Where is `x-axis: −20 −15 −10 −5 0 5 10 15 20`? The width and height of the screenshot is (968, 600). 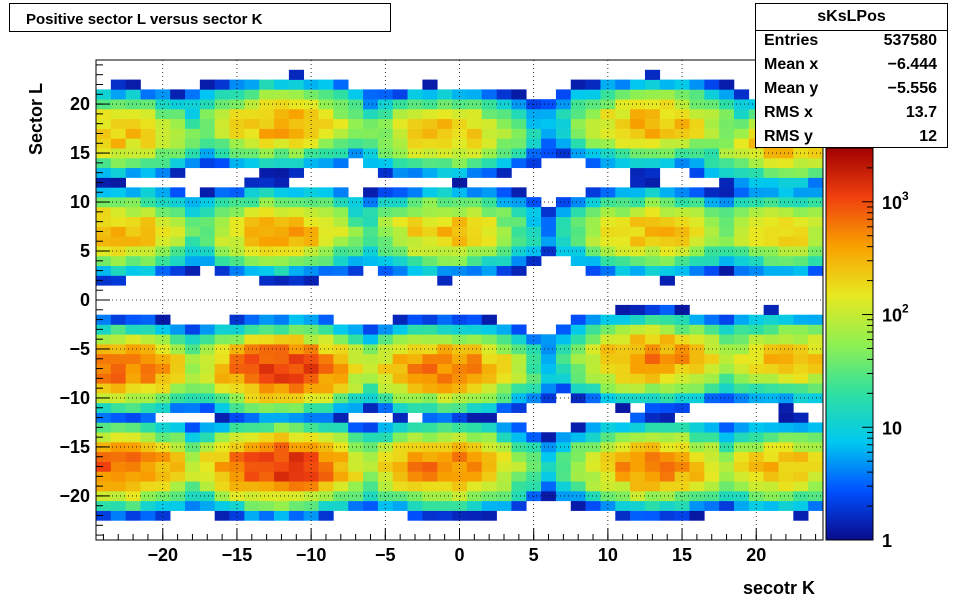
x-axis: −20 −15 −10 −5 0 5 10 15 20 is located at coordinates (459, 546).